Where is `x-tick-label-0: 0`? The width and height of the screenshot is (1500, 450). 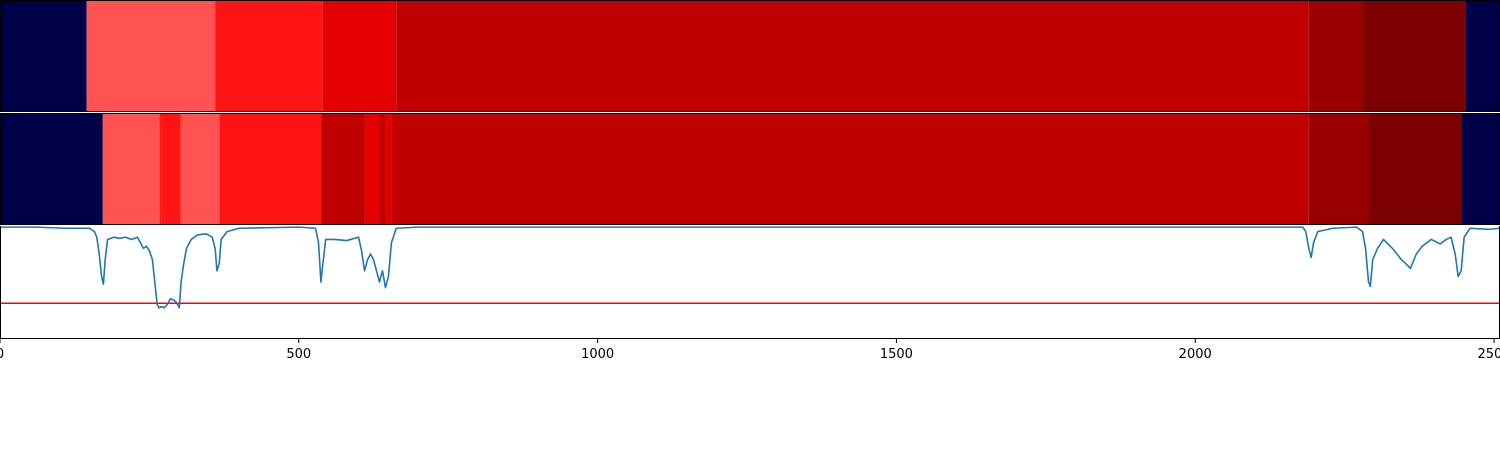
x-tick-label-0: 0 is located at coordinates (2, 354).